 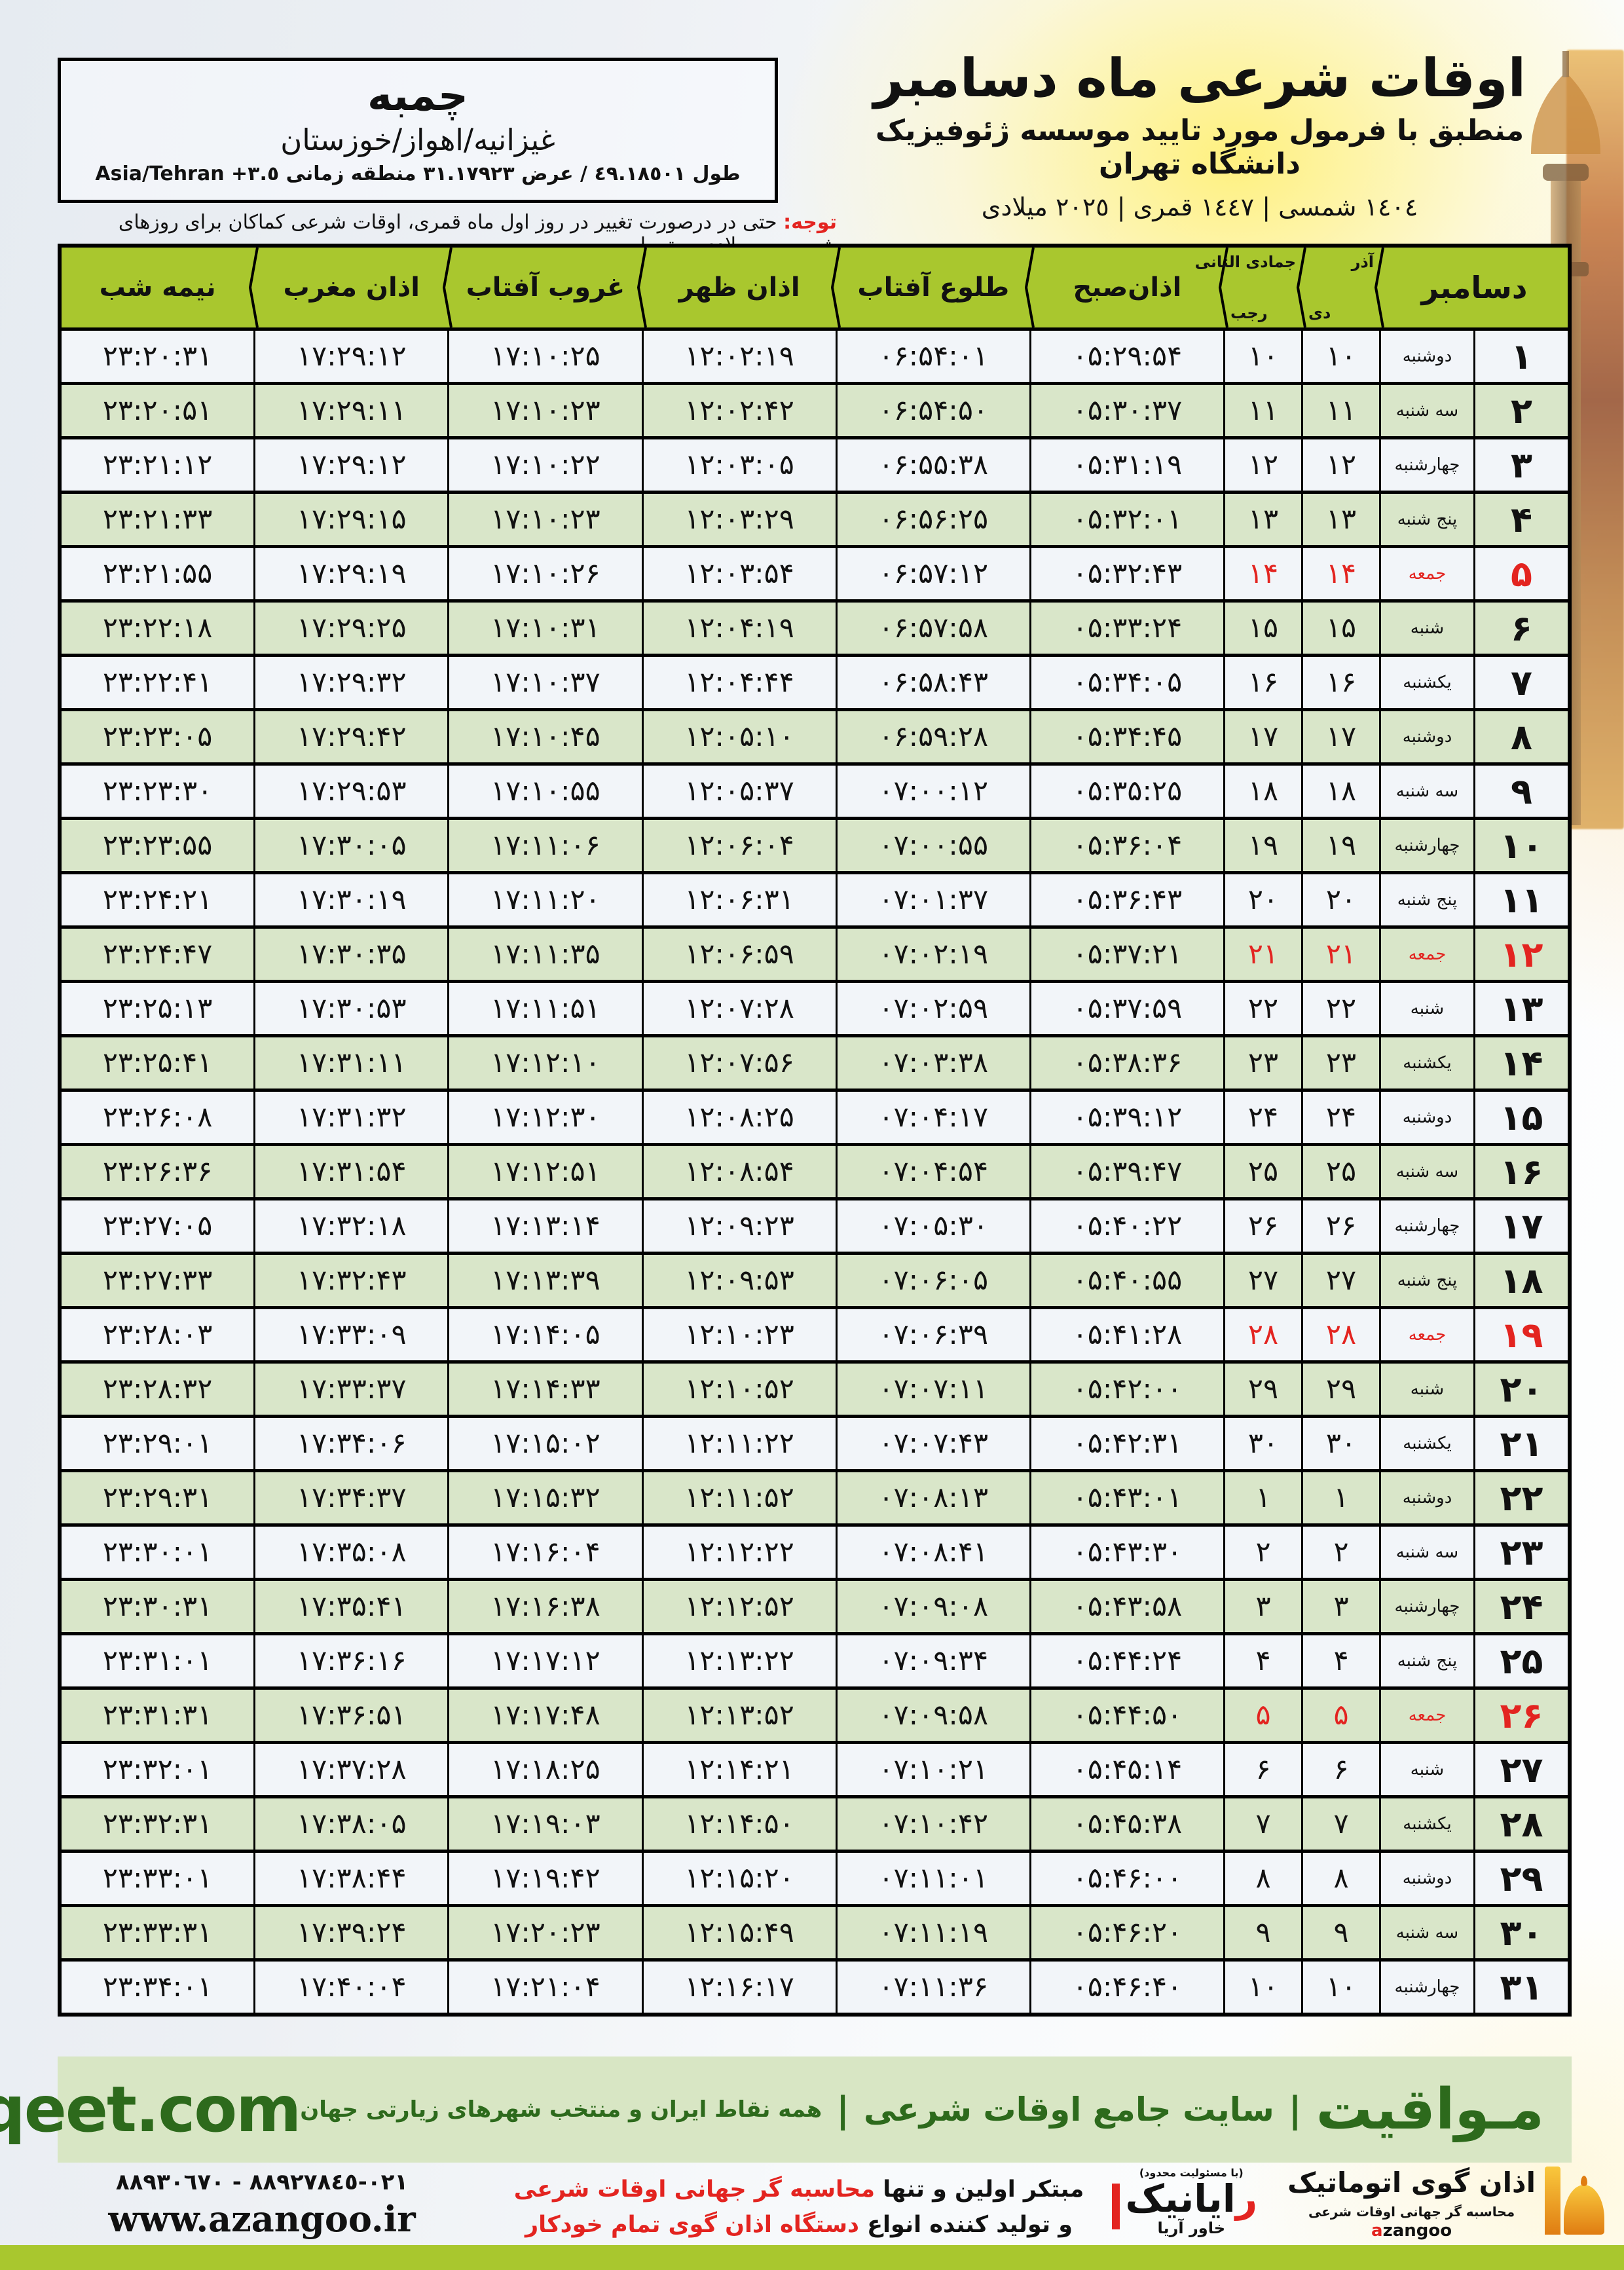 I want to click on sunrise-time: ۰۷:۱۱:۱۹, so click(x=933, y=1932).